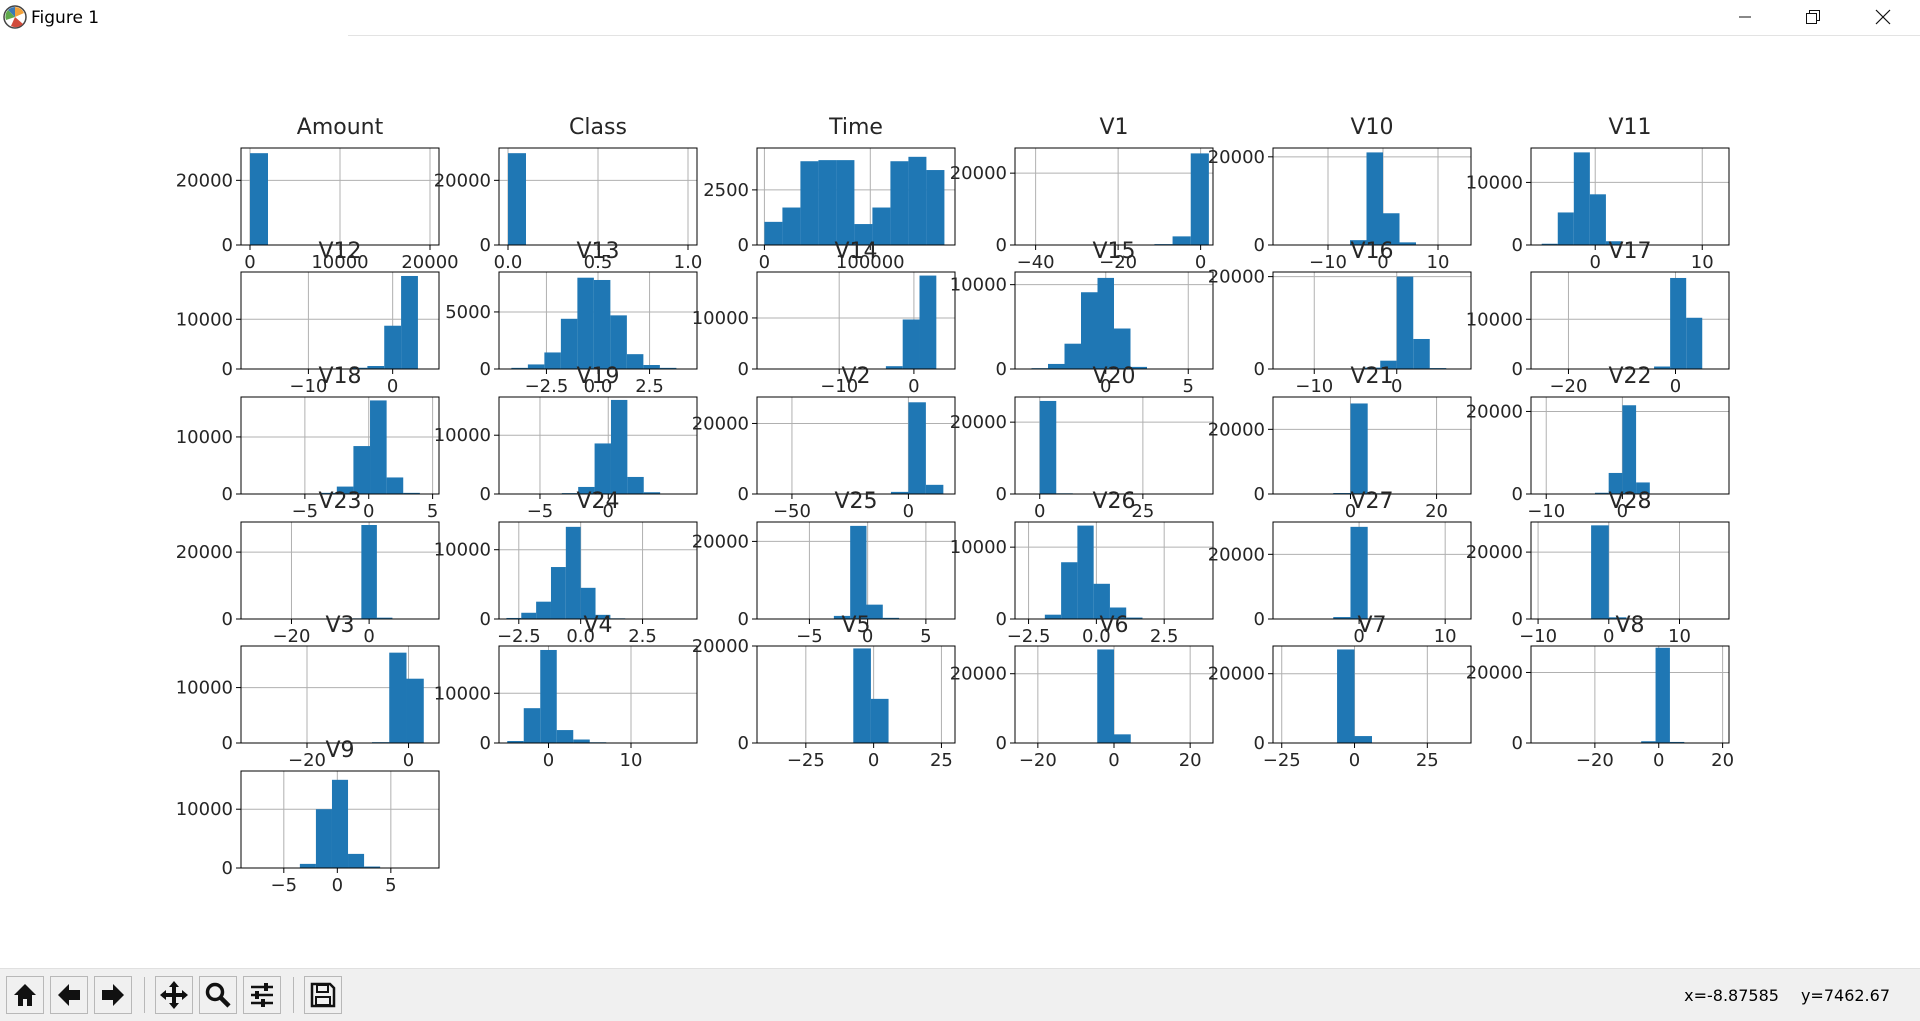 This screenshot has height=1021, width=1920. What do you see at coordinates (1188, 386) in the screenshot?
I see `x-tick-label: 5` at bounding box center [1188, 386].